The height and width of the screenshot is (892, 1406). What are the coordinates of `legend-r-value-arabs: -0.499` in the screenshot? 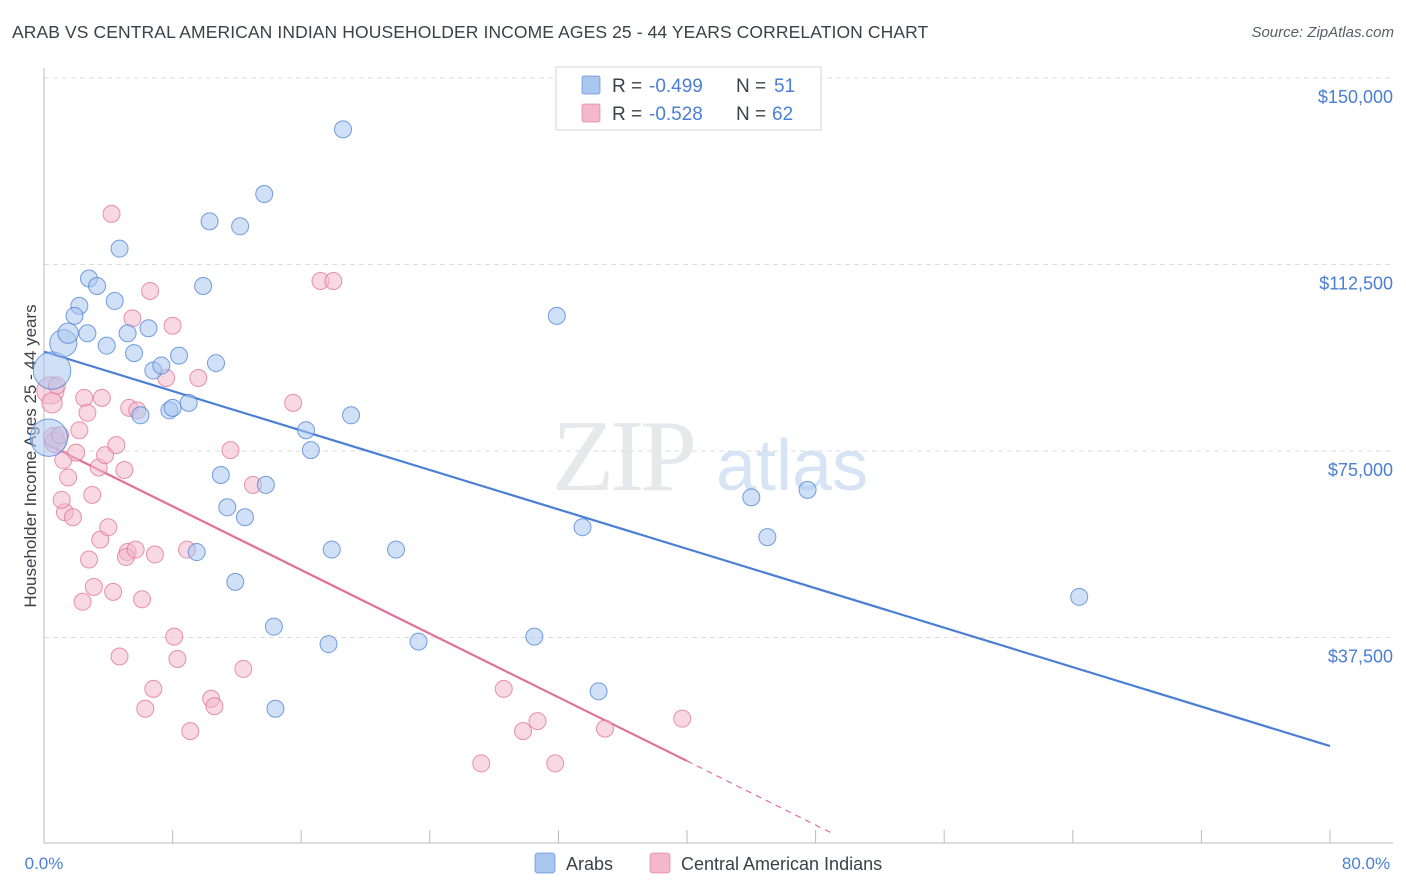 It's located at (676, 86).